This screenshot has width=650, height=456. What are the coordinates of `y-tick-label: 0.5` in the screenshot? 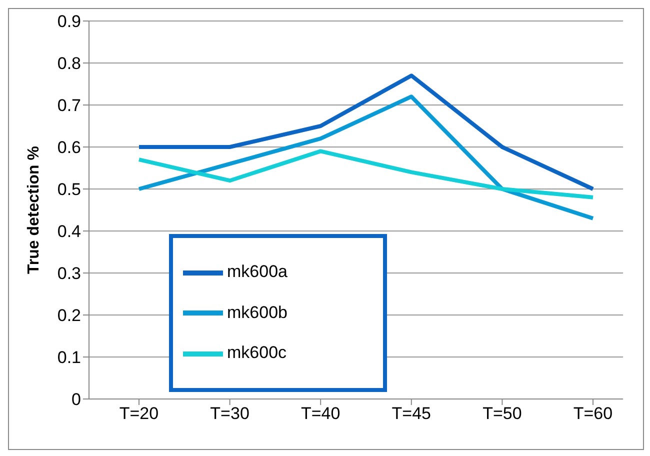 It's located at (69, 190).